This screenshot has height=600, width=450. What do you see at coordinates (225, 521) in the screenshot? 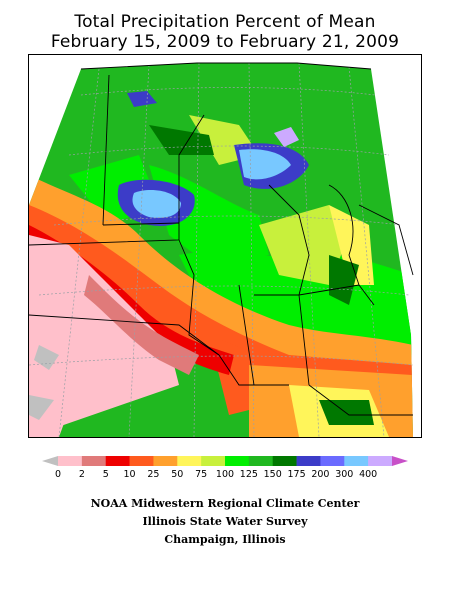
I see `credit-survey: Illinois State Water Survey` at bounding box center [225, 521].